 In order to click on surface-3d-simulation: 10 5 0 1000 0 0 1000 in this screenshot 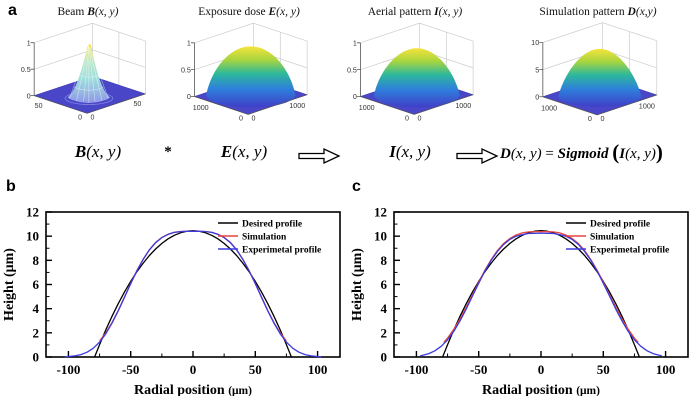, I will do `click(594, 72)`.